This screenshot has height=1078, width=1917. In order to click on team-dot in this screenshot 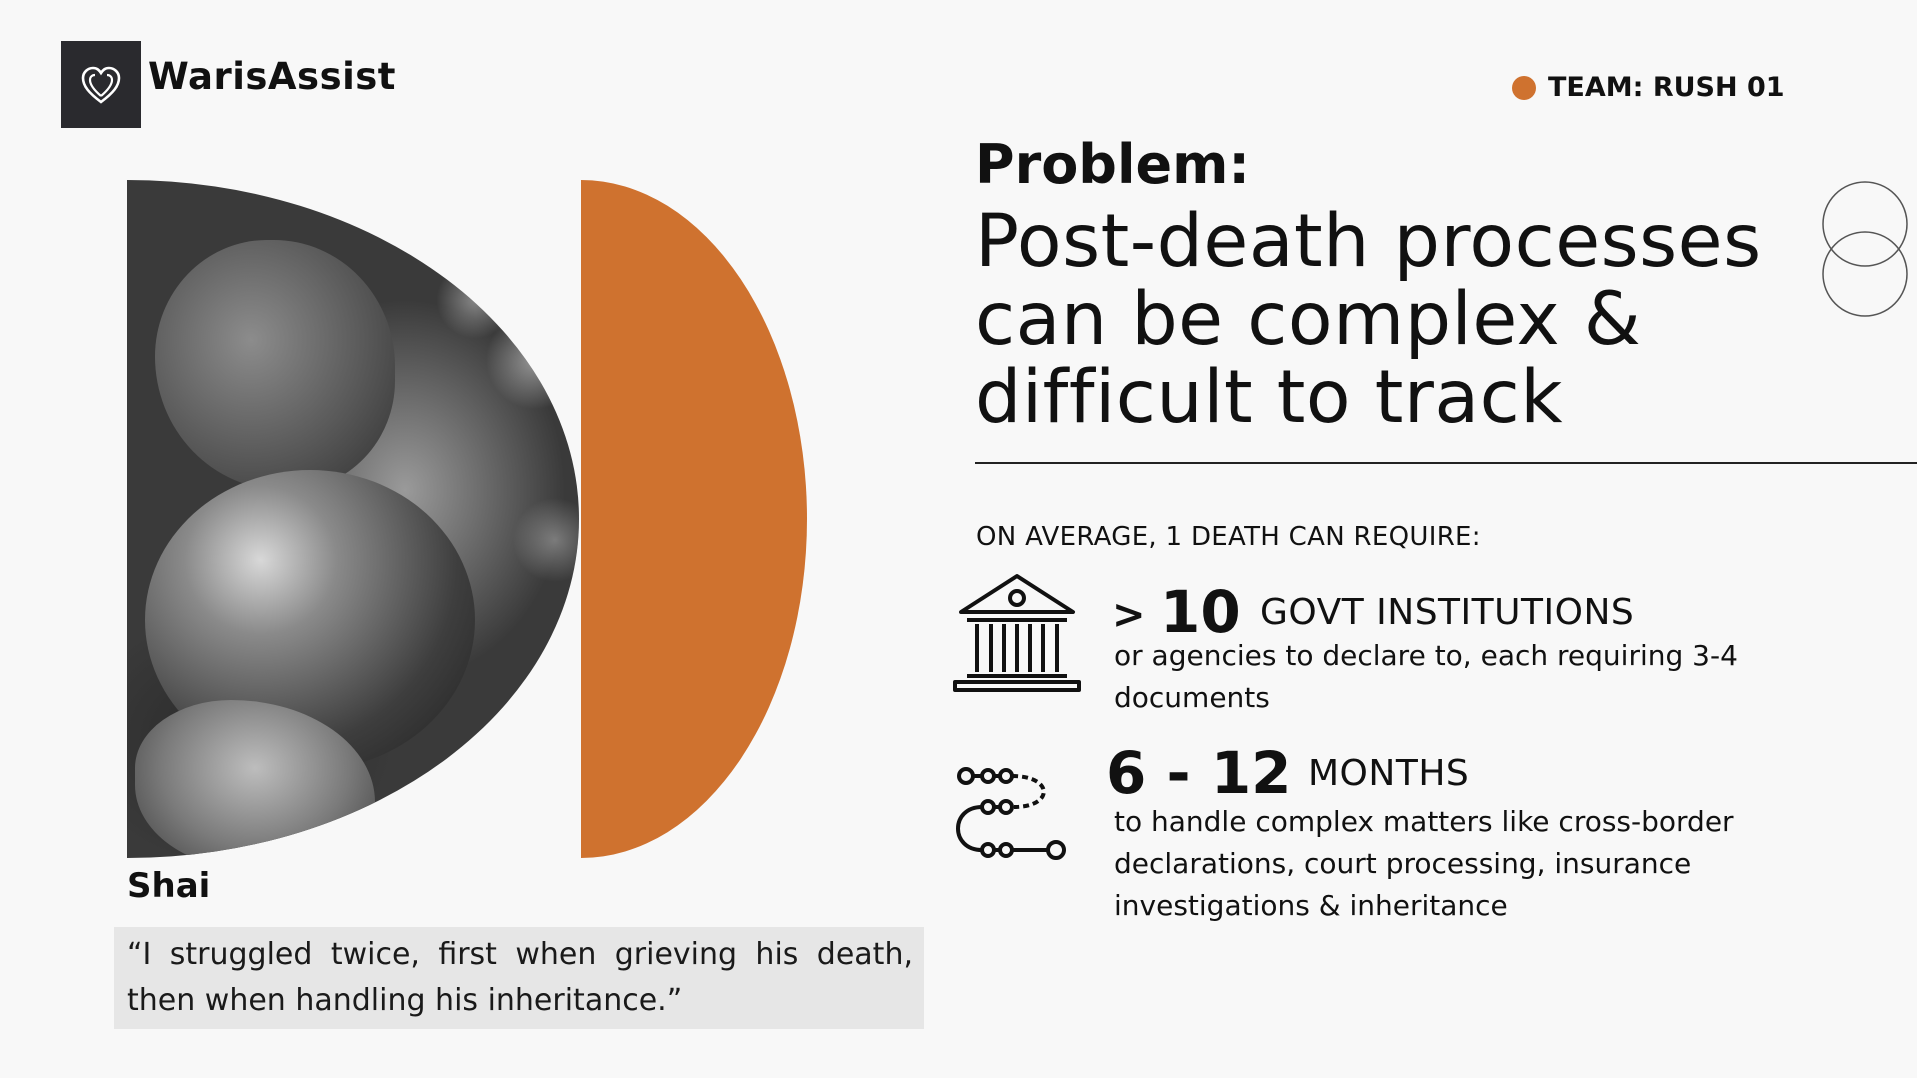, I will do `click(1524, 87)`.